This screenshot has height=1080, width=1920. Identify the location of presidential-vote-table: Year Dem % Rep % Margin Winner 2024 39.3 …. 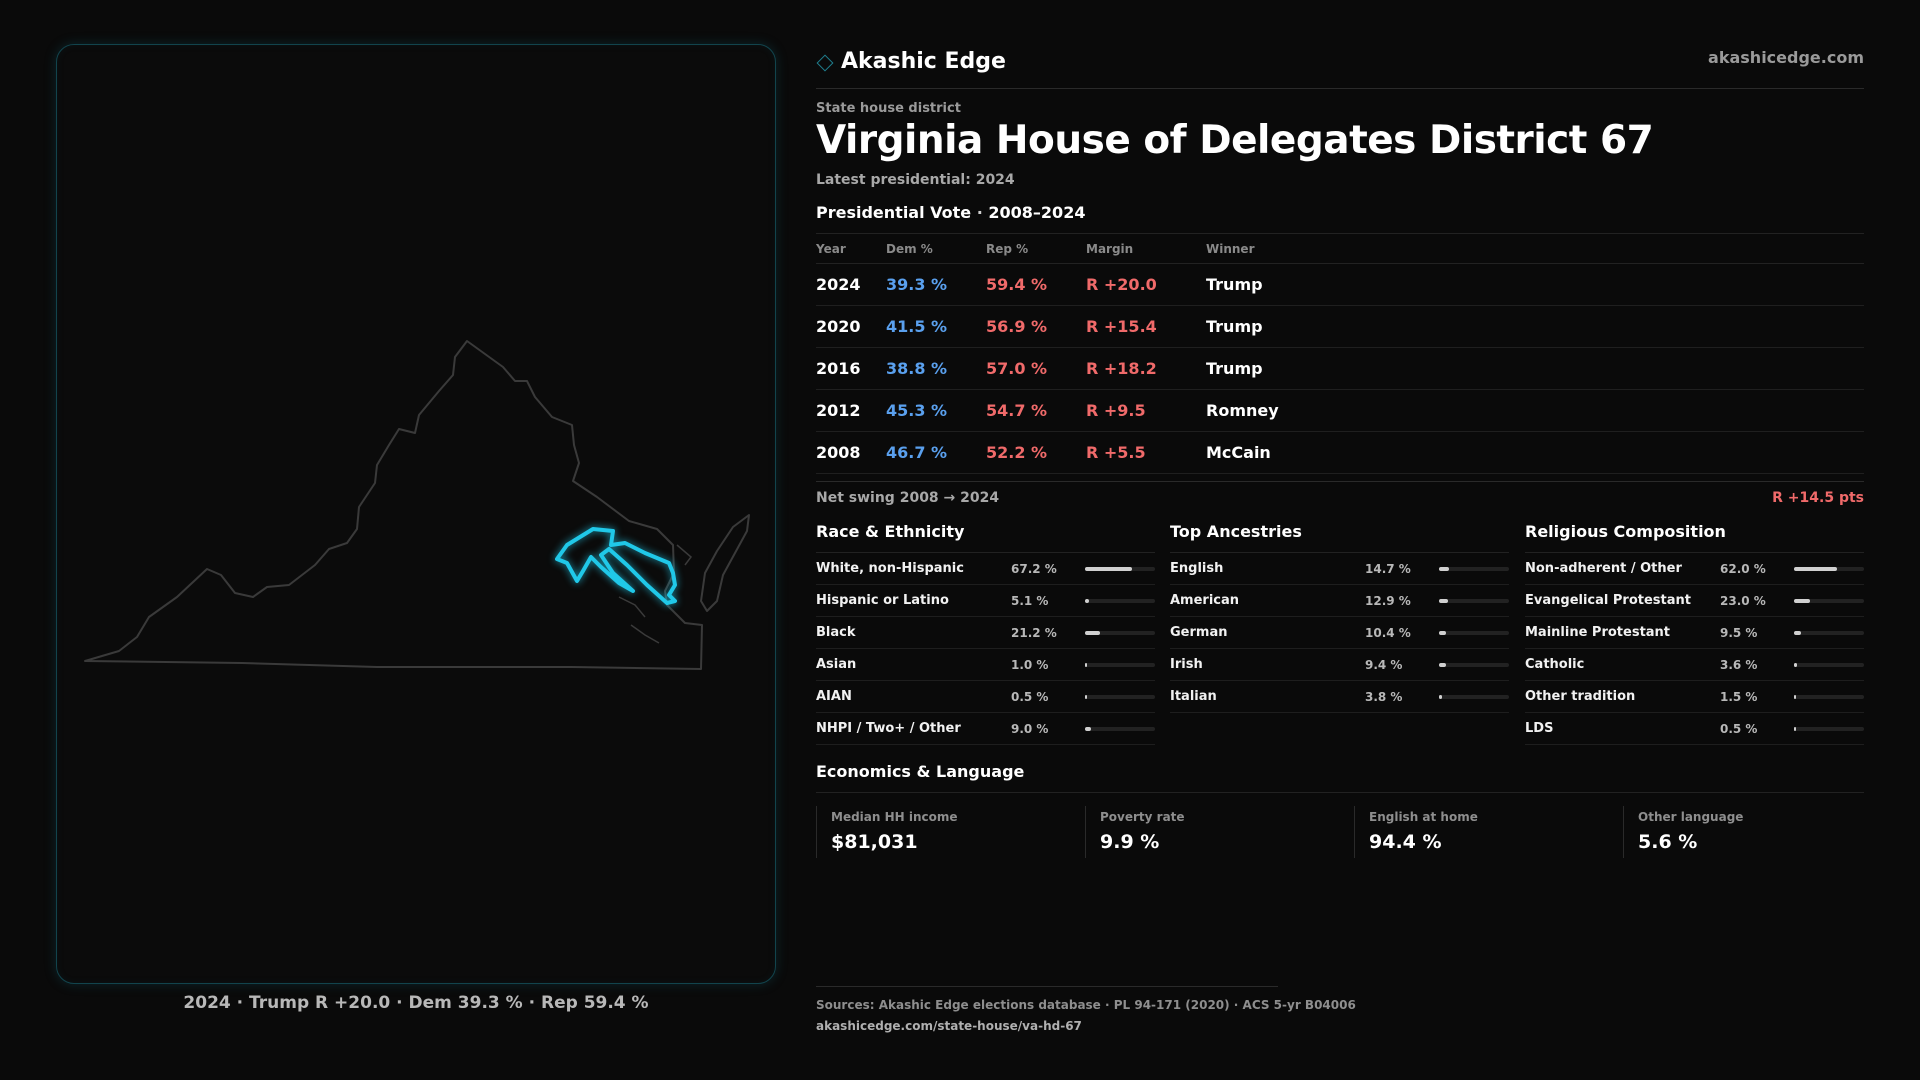
(1340, 353).